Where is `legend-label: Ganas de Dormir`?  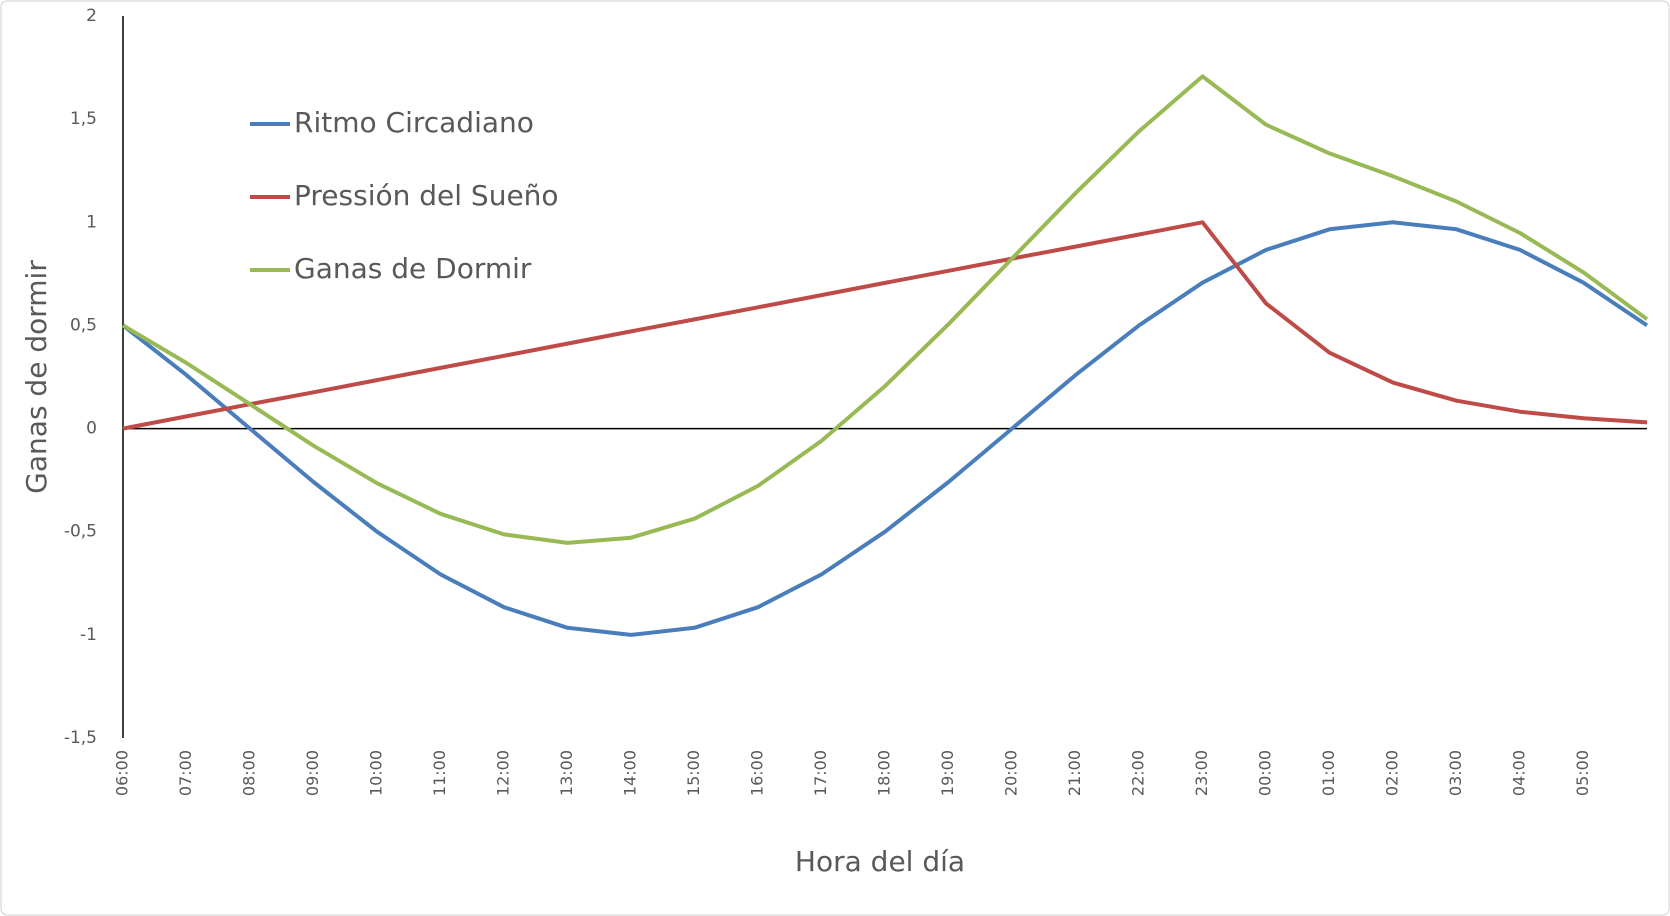
legend-label: Ganas de Dormir is located at coordinates (413, 268).